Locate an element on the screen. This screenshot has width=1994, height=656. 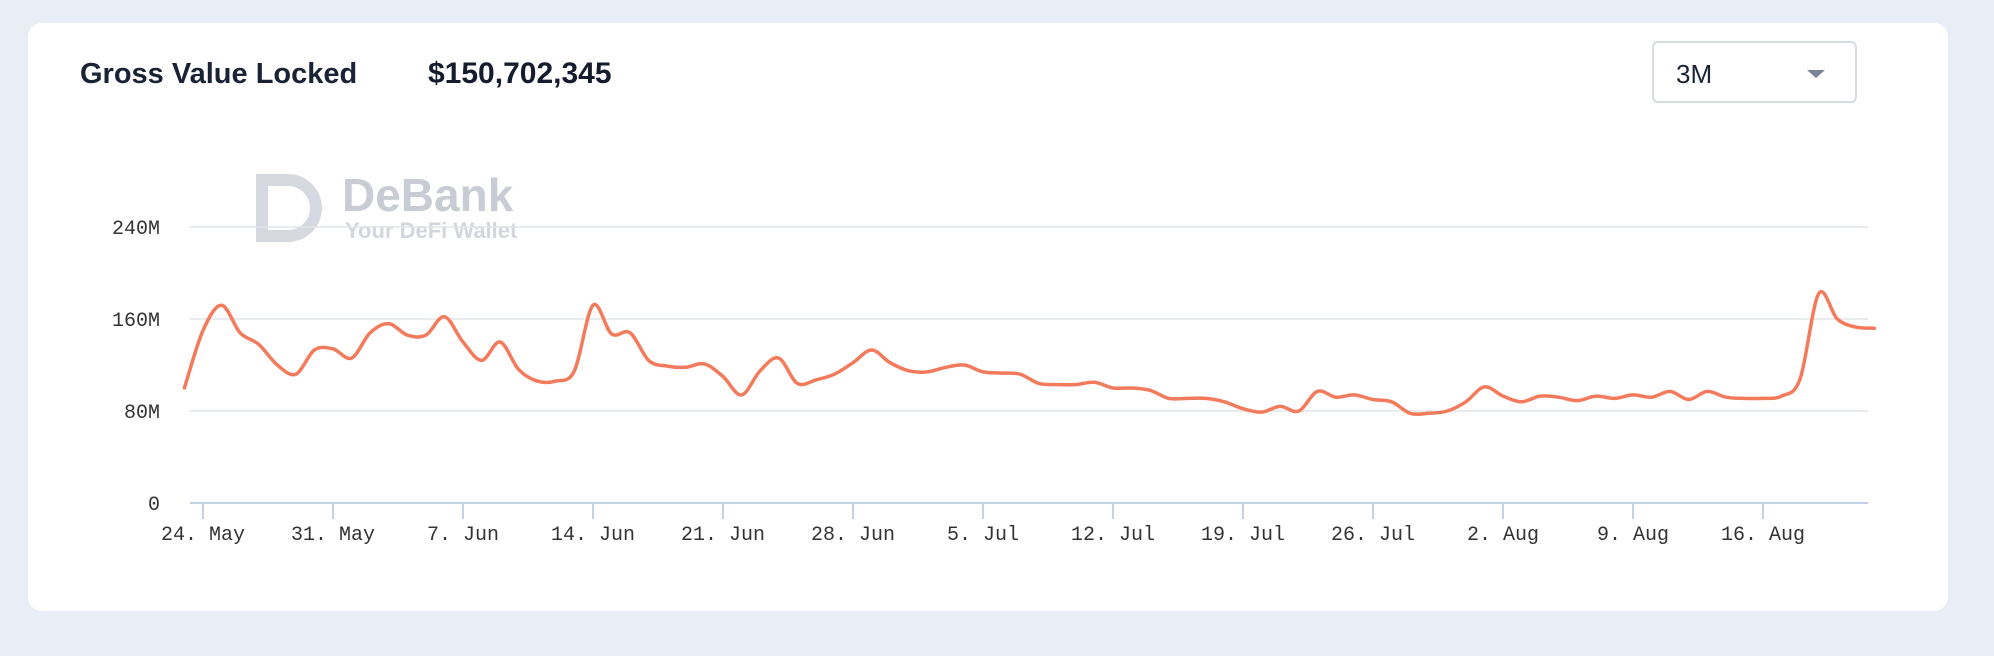
y-tick-label: 240M is located at coordinates (136, 229).